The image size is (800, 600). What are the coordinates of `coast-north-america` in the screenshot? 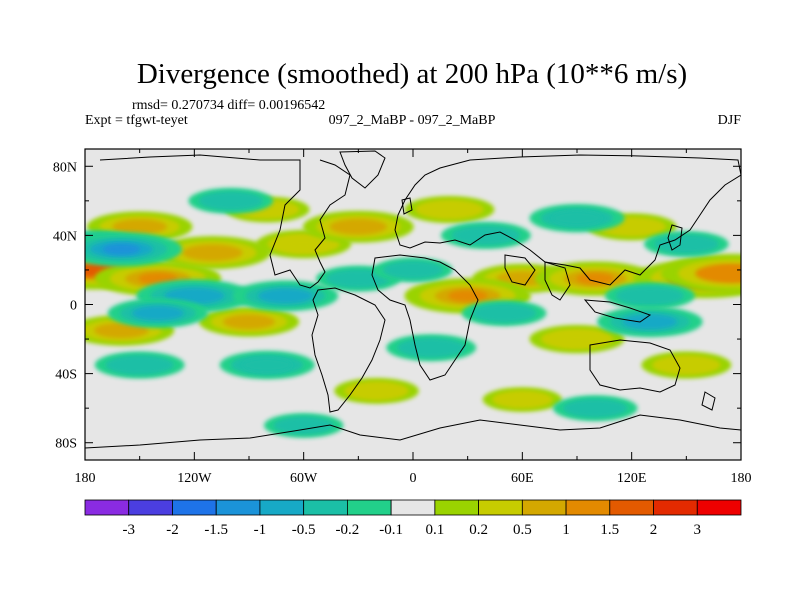 It's located at (225, 221).